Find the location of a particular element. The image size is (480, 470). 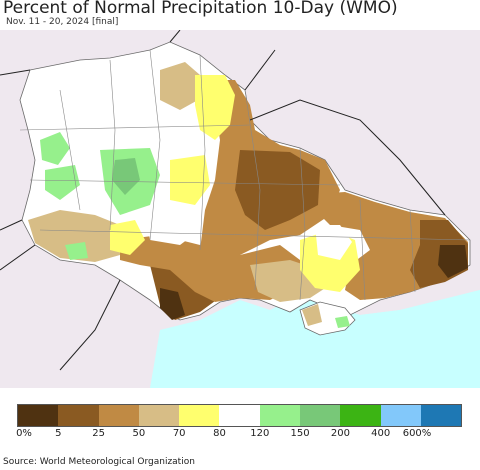

legend-label: 50 is located at coordinates (139, 433).